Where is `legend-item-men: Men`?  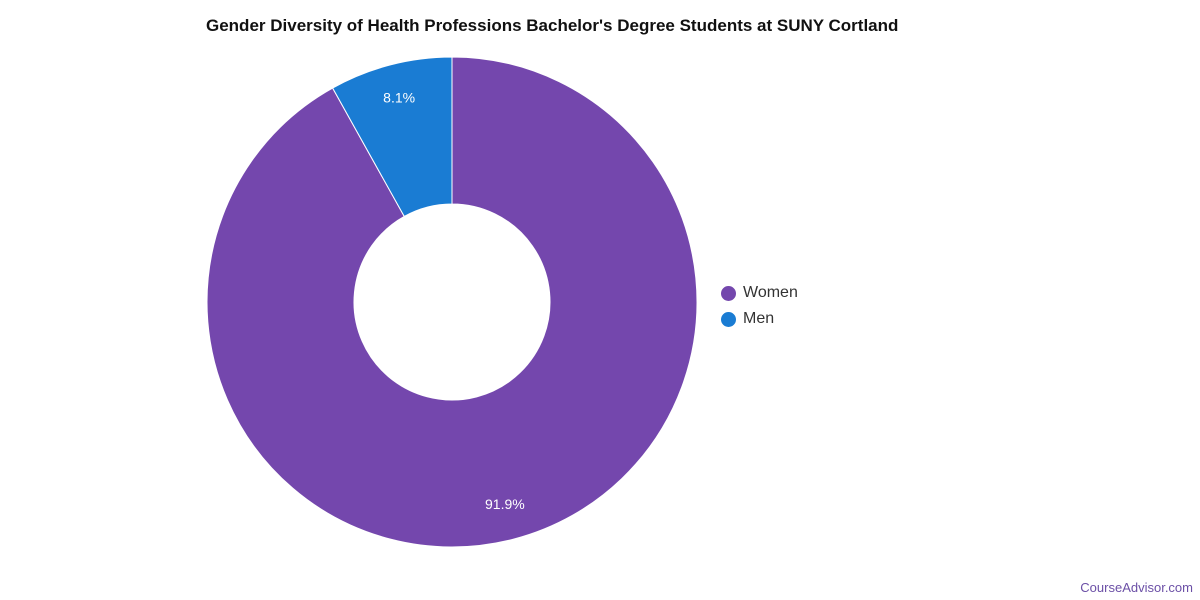
legend-item-men: Men is located at coordinates (759, 319).